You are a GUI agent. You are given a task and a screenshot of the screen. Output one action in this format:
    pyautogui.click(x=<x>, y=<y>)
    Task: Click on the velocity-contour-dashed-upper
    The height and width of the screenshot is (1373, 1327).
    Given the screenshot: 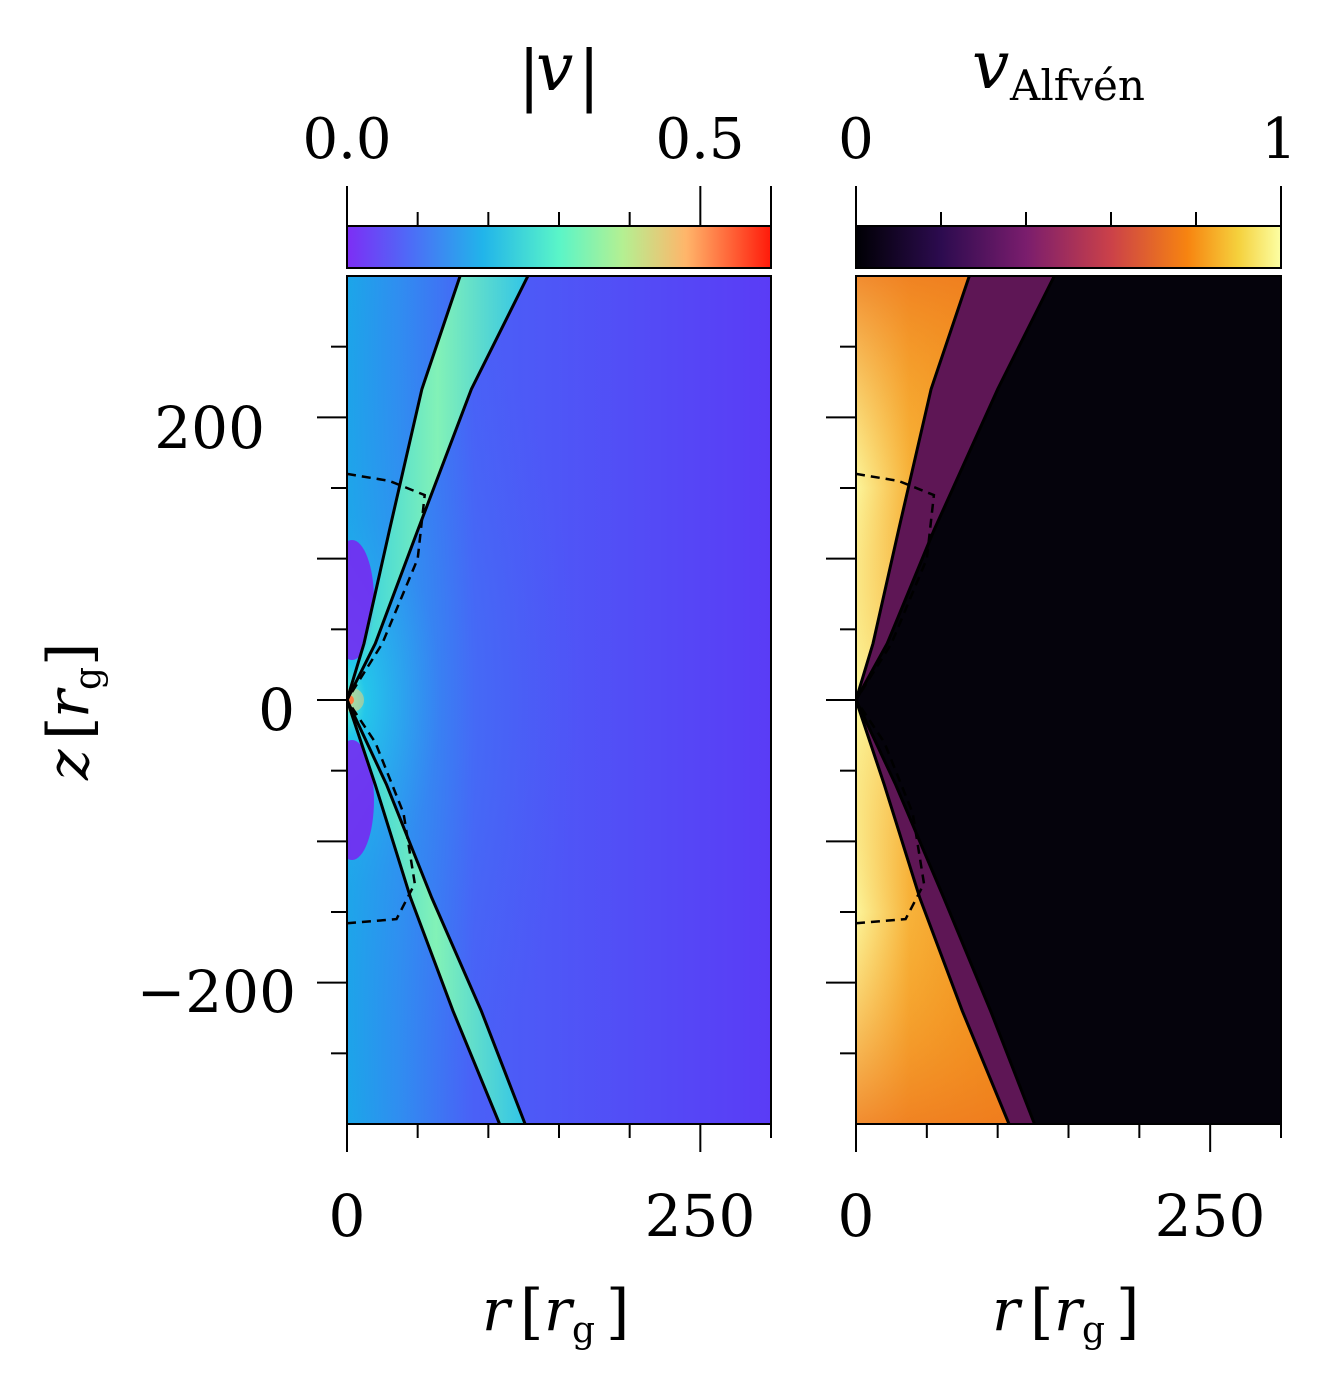 What is the action you would take?
    pyautogui.click(x=387, y=586)
    